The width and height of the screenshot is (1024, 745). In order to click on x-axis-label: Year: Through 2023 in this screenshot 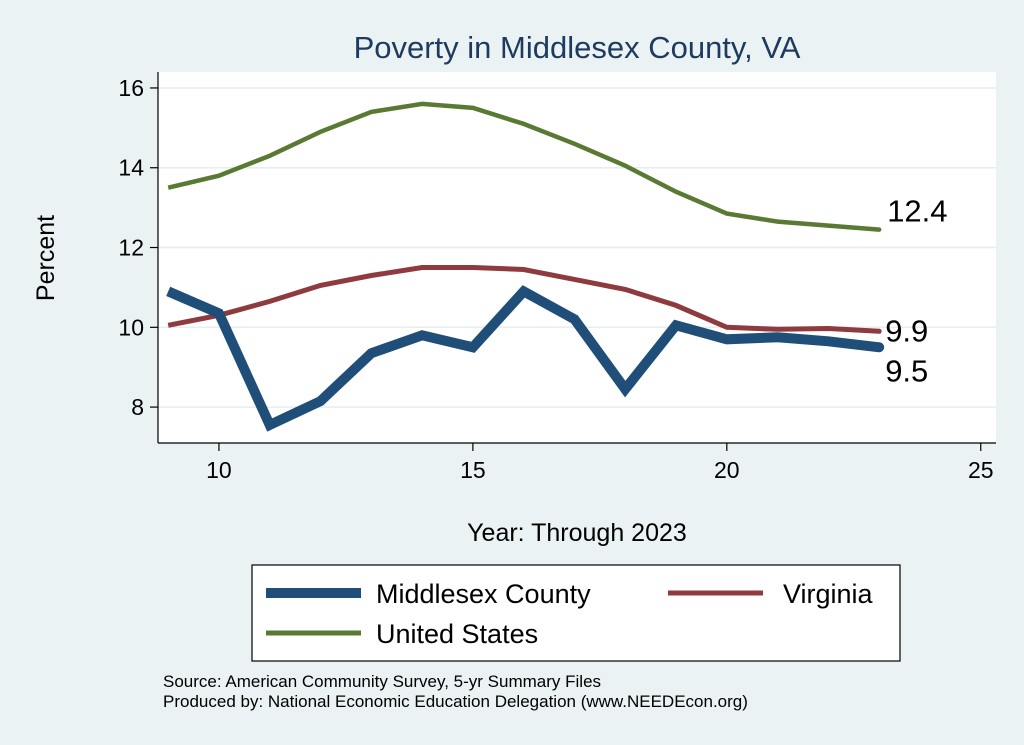, I will do `click(577, 533)`.